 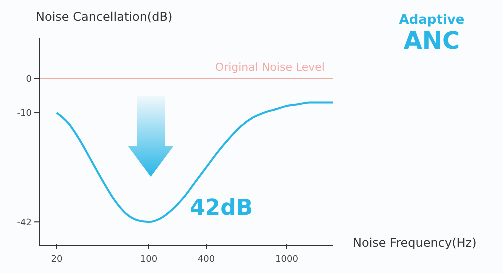 What do you see at coordinates (270, 67) in the screenshot?
I see `ref-line-label: Original Noise Level` at bounding box center [270, 67].